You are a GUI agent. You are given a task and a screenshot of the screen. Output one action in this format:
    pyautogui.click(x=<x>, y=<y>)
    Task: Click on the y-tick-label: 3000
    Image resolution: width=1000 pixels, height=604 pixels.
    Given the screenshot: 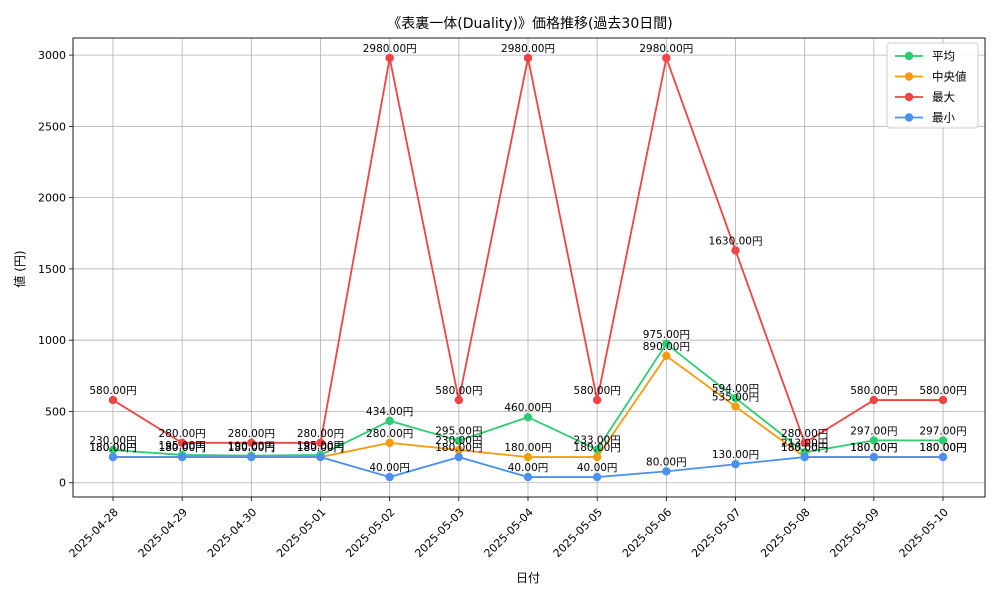 What is the action you would take?
    pyautogui.click(x=52, y=55)
    